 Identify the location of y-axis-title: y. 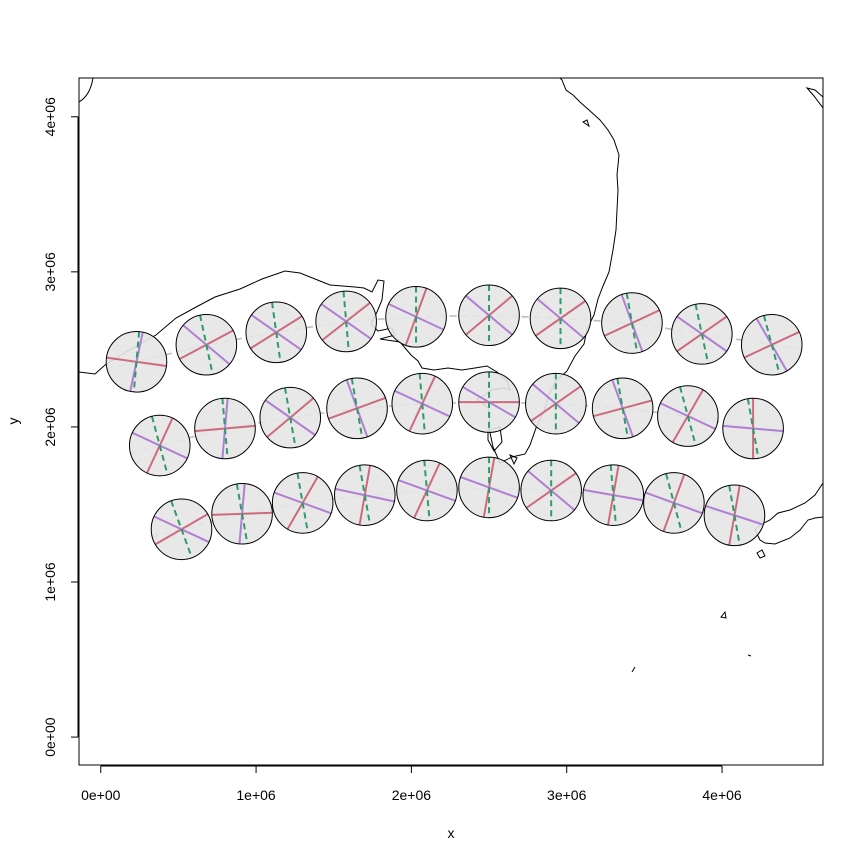
(13, 421).